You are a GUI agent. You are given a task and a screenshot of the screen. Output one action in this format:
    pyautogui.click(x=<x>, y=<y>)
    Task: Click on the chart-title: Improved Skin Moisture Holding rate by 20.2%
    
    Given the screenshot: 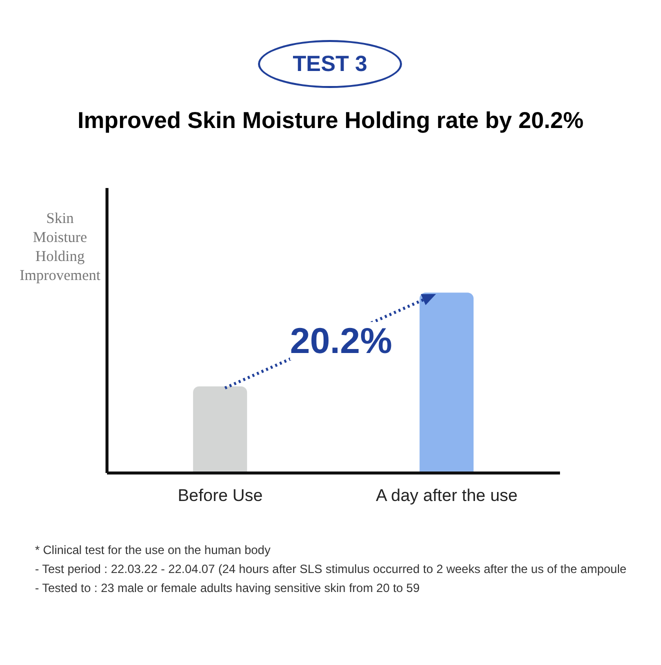 What is the action you would take?
    pyautogui.click(x=330, y=120)
    